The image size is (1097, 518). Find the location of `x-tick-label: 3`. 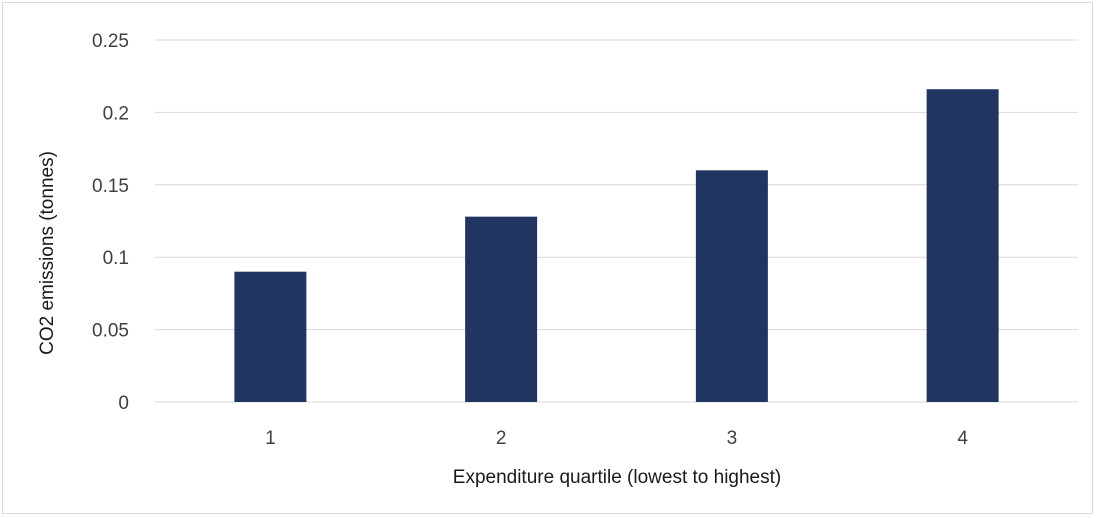

x-tick-label: 3 is located at coordinates (732, 438).